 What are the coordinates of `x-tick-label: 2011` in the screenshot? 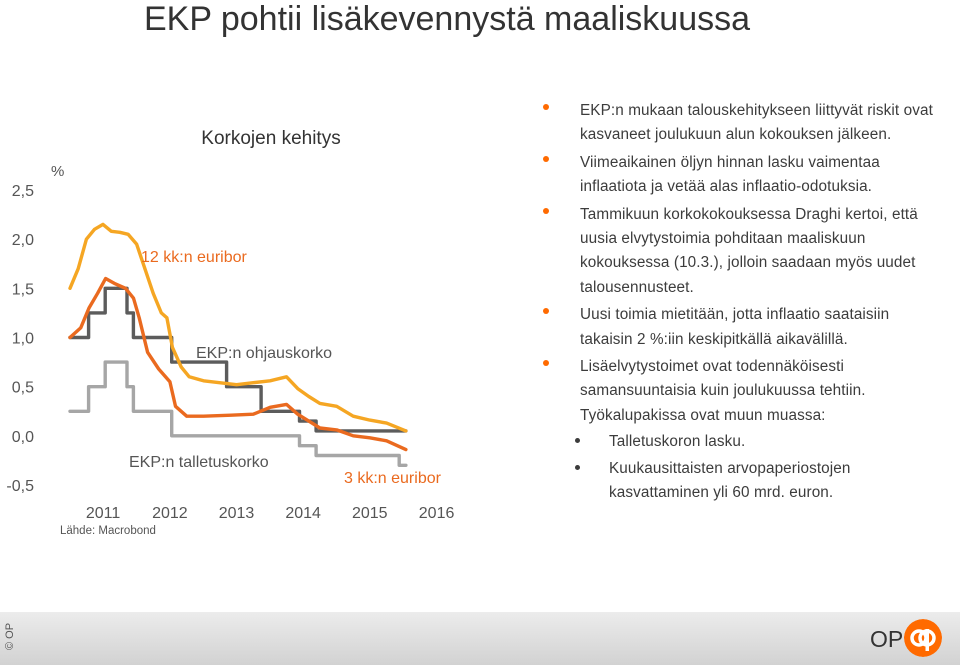 It's located at (103, 513).